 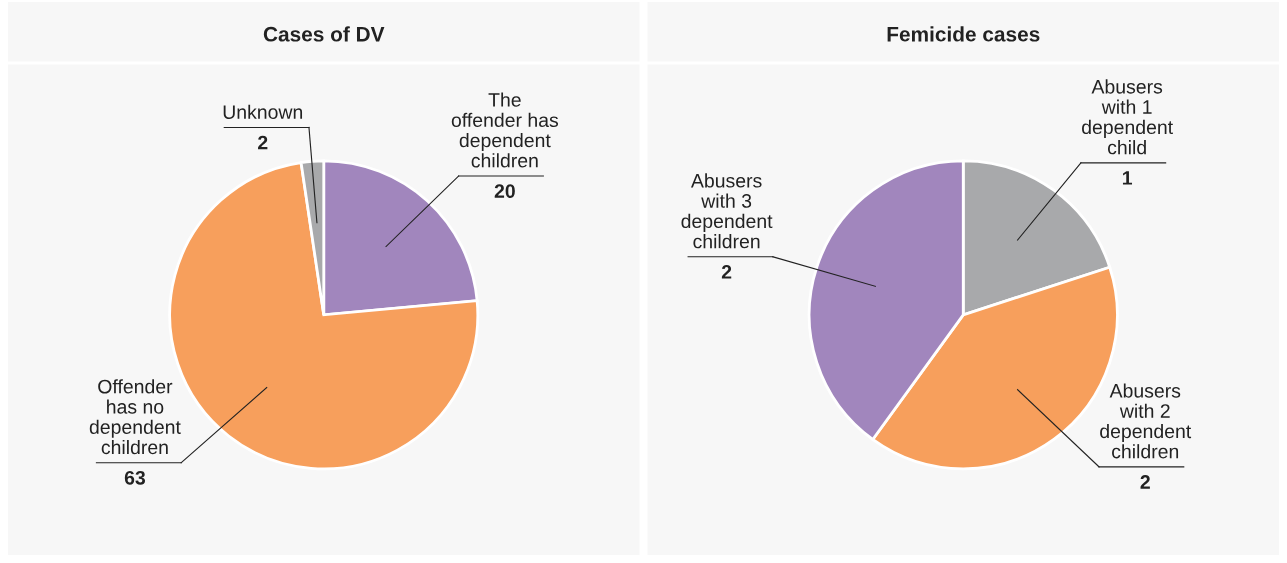 I want to click on slice-label: Unknown, so click(x=263, y=111).